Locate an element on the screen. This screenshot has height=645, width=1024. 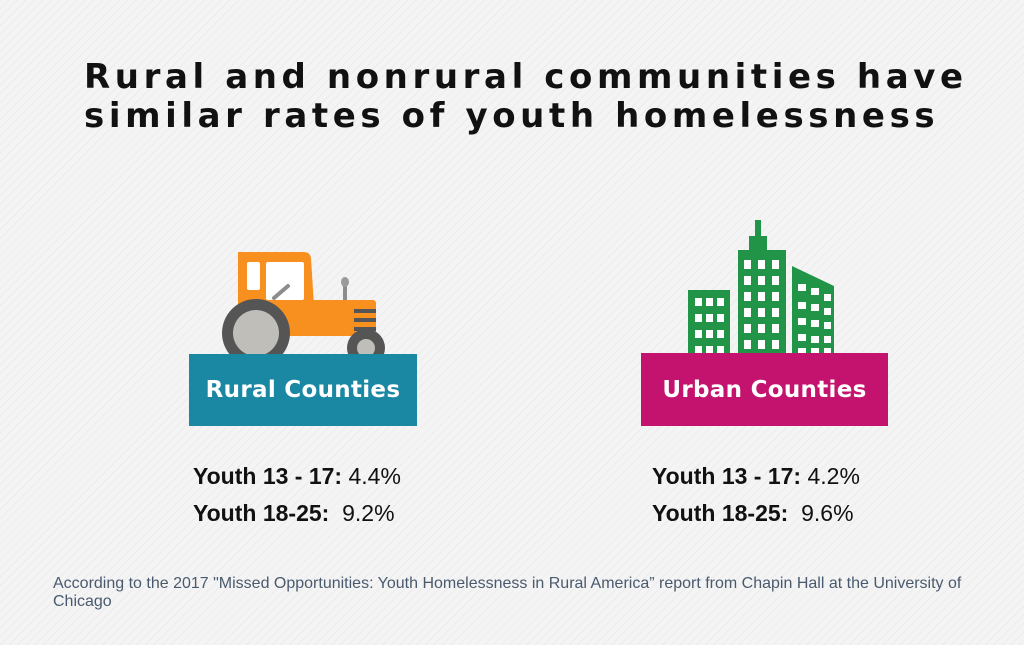
urban-stats: Youth 13 - 17: 4.2% Youth 18-25: 9.6% is located at coordinates (756, 500).